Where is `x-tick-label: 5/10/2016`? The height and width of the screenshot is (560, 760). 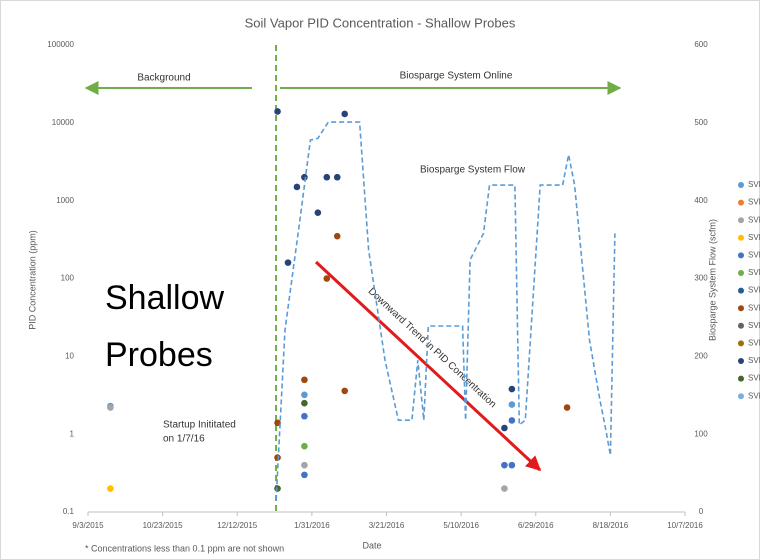 x-tick-label: 5/10/2016 is located at coordinates (461, 525).